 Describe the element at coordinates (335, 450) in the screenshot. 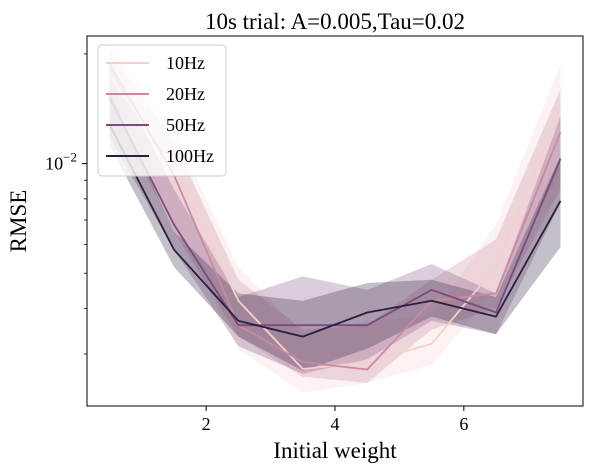

I see `x-axis-label: Initial weight` at that location.